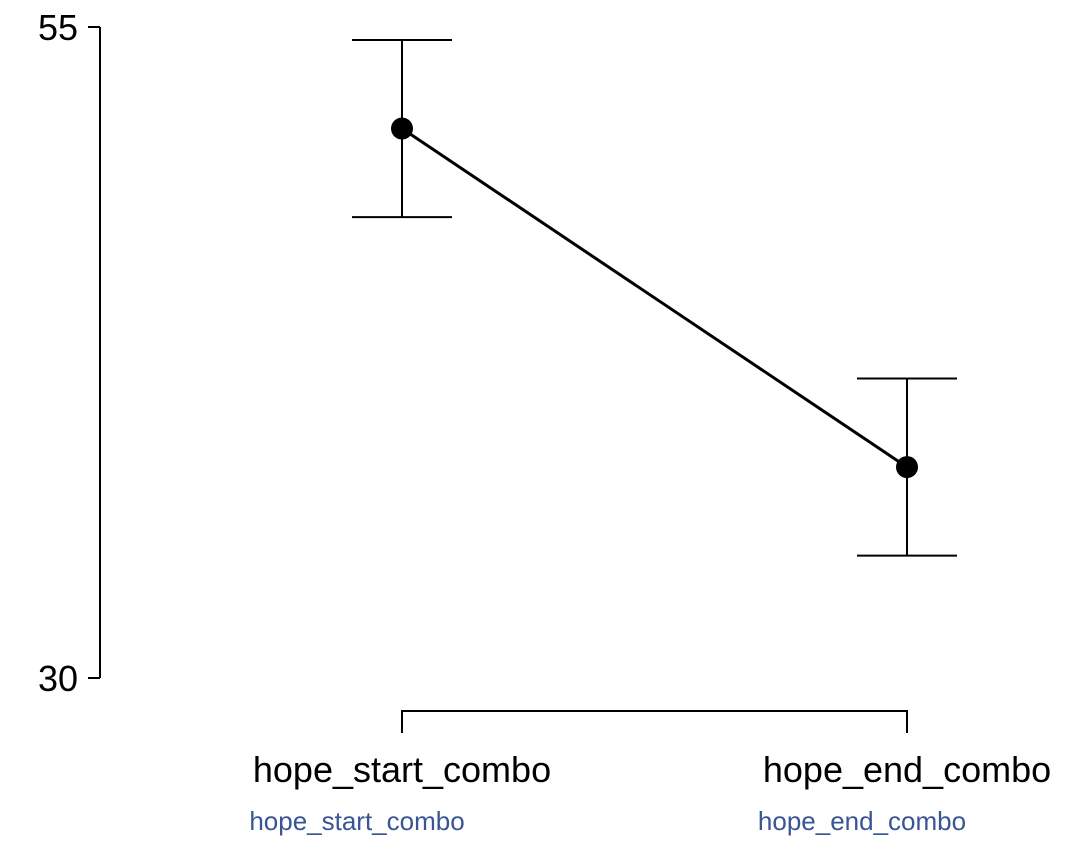 The width and height of the screenshot is (1086, 842). What do you see at coordinates (58, 27) in the screenshot?
I see `y-tick-label: 55` at bounding box center [58, 27].